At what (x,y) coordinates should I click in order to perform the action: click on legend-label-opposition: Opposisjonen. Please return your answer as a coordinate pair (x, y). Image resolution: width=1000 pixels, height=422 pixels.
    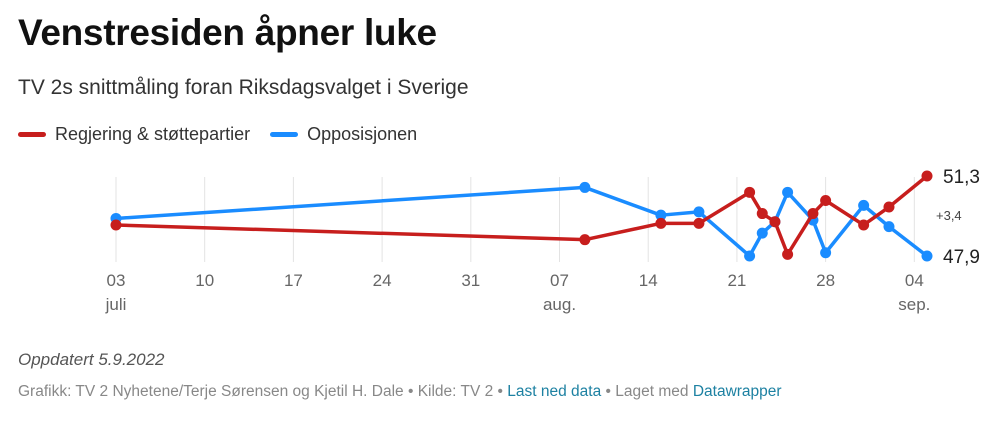
    Looking at the image, I should click on (362, 134).